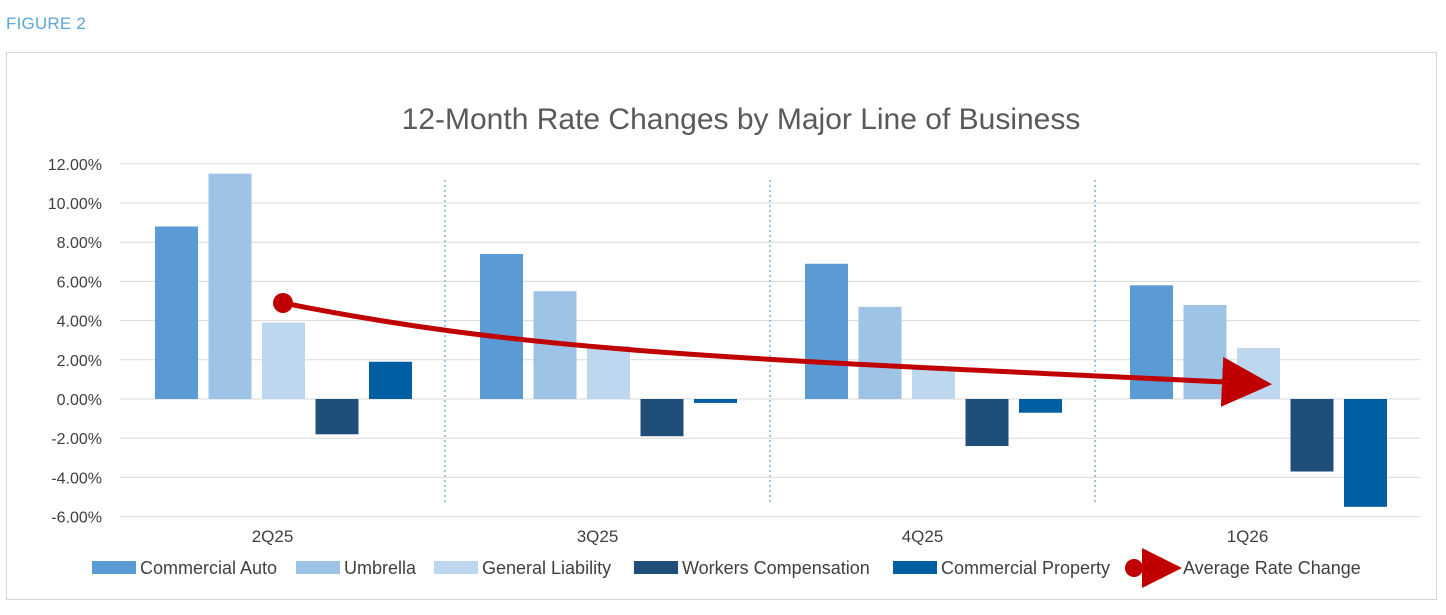  Describe the element at coordinates (176, 312) in the screenshot. I see `bar-commercial-auto-2q25` at that location.